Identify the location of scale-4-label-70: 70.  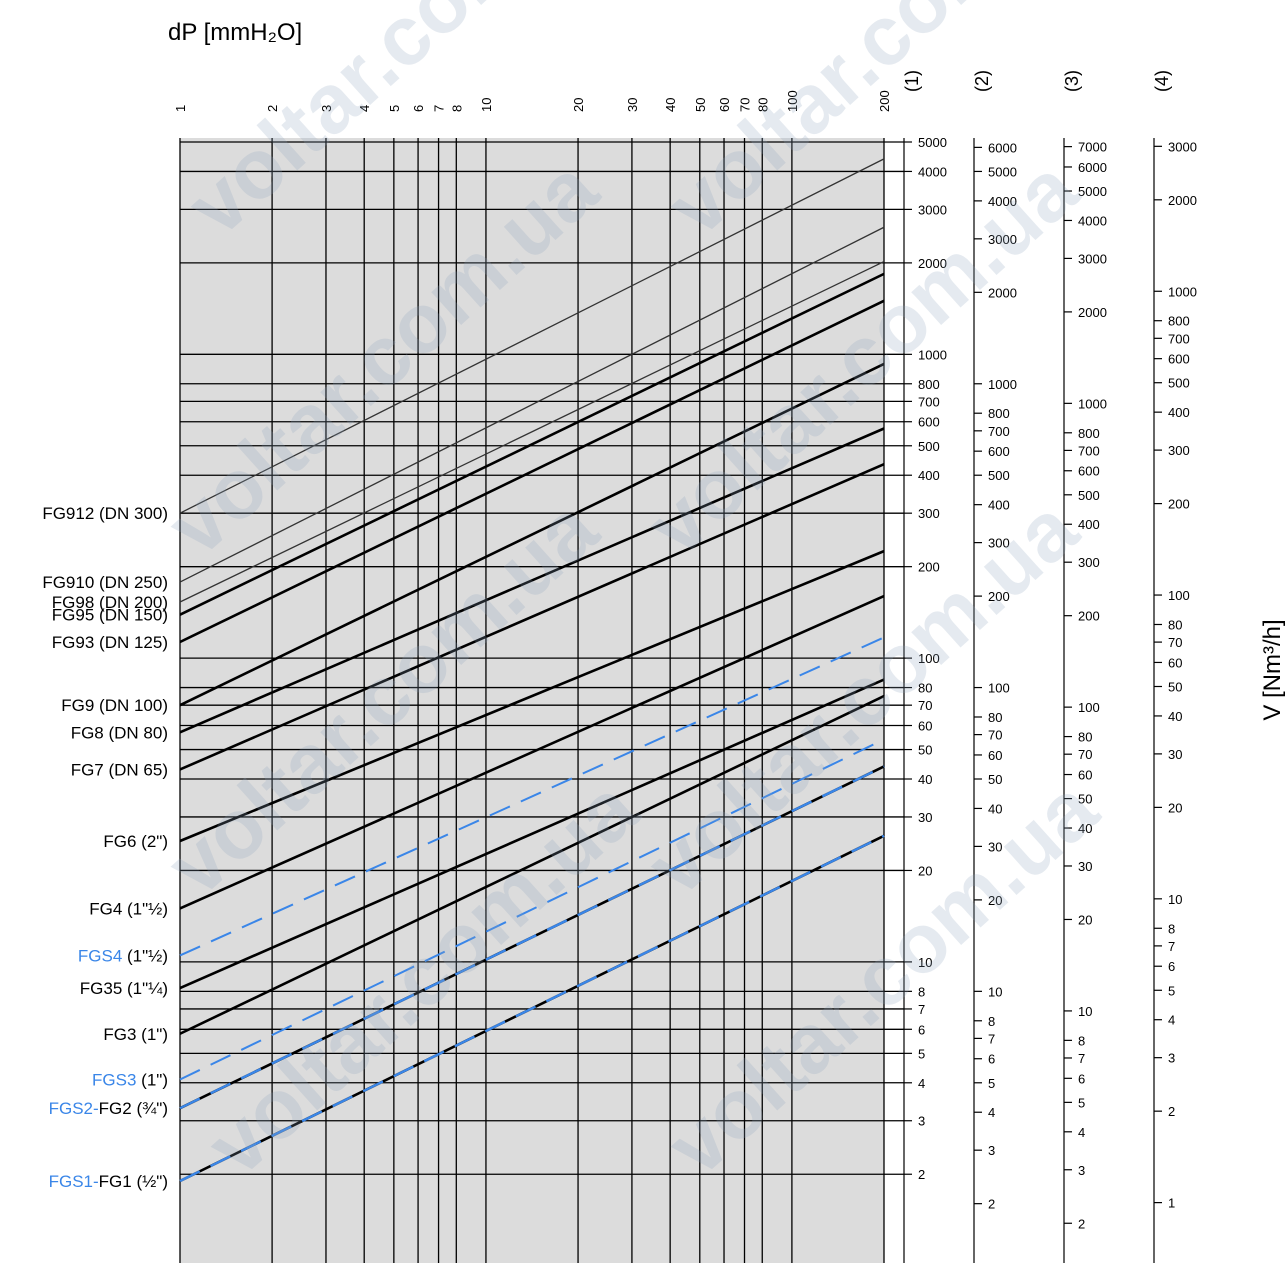
(1175, 642).